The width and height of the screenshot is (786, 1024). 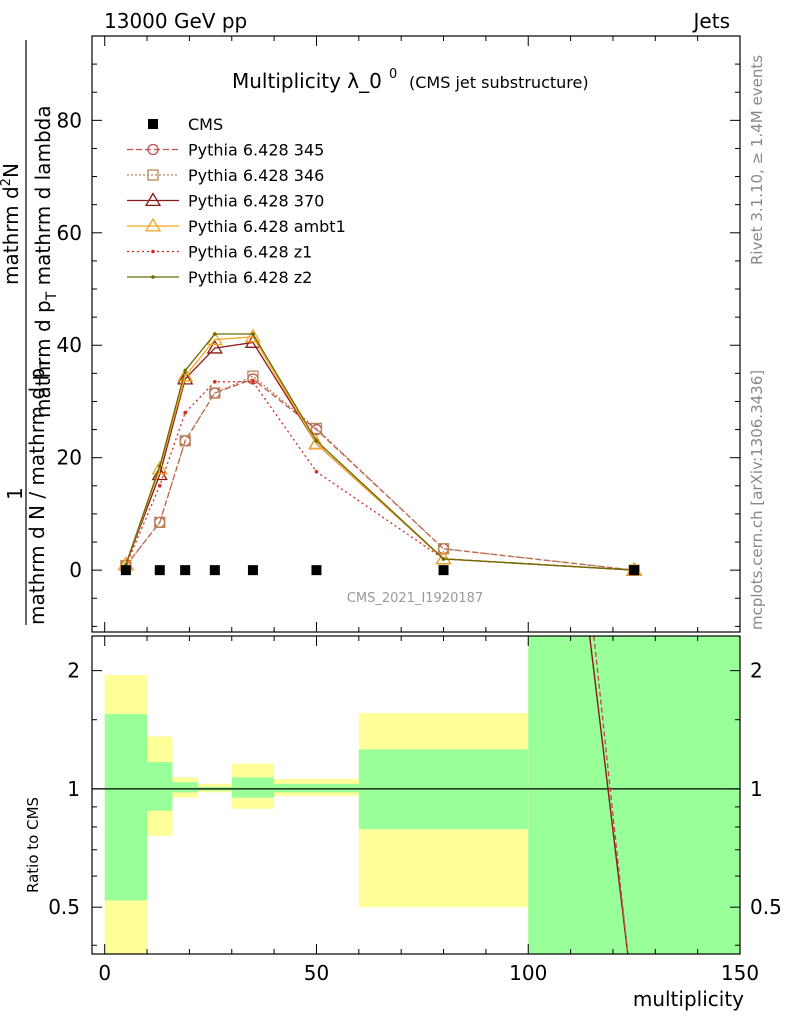 I want to click on main-ytick-label: 40, so click(x=69, y=345).